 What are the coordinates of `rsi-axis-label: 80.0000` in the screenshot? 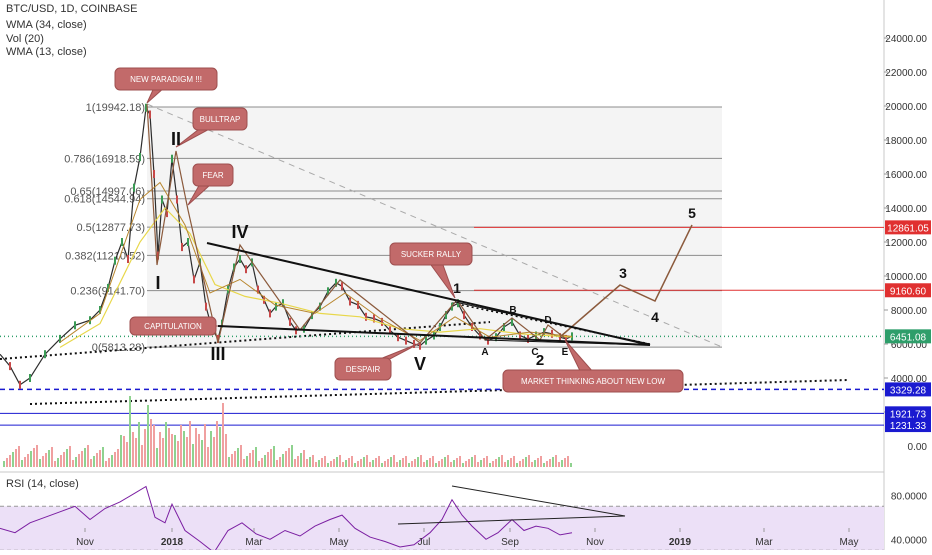 It's located at (909, 496).